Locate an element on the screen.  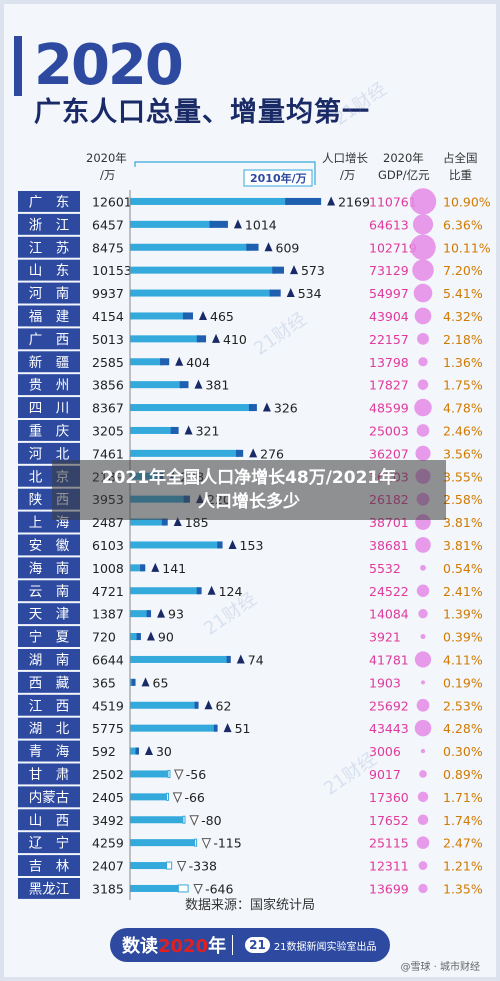
gdp-value: 3006 is located at coordinates (385, 751).